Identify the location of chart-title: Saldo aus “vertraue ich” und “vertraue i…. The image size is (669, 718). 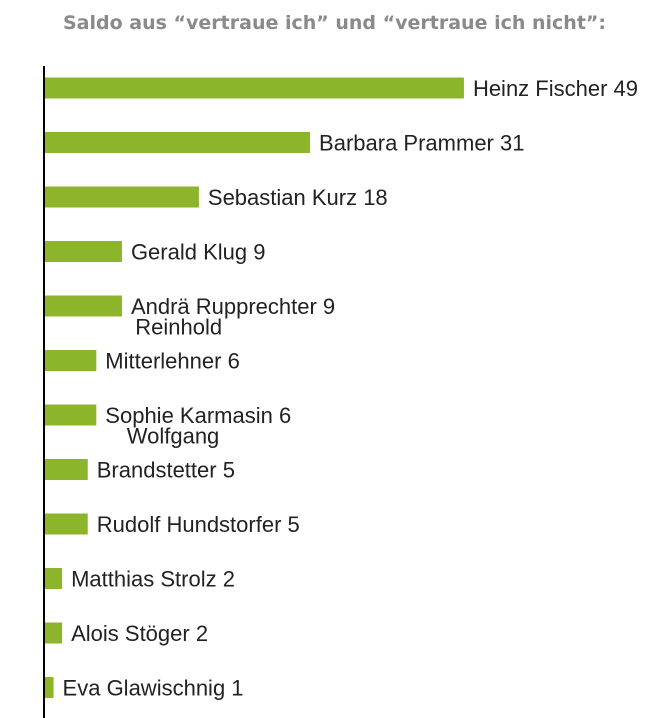
(334, 23).